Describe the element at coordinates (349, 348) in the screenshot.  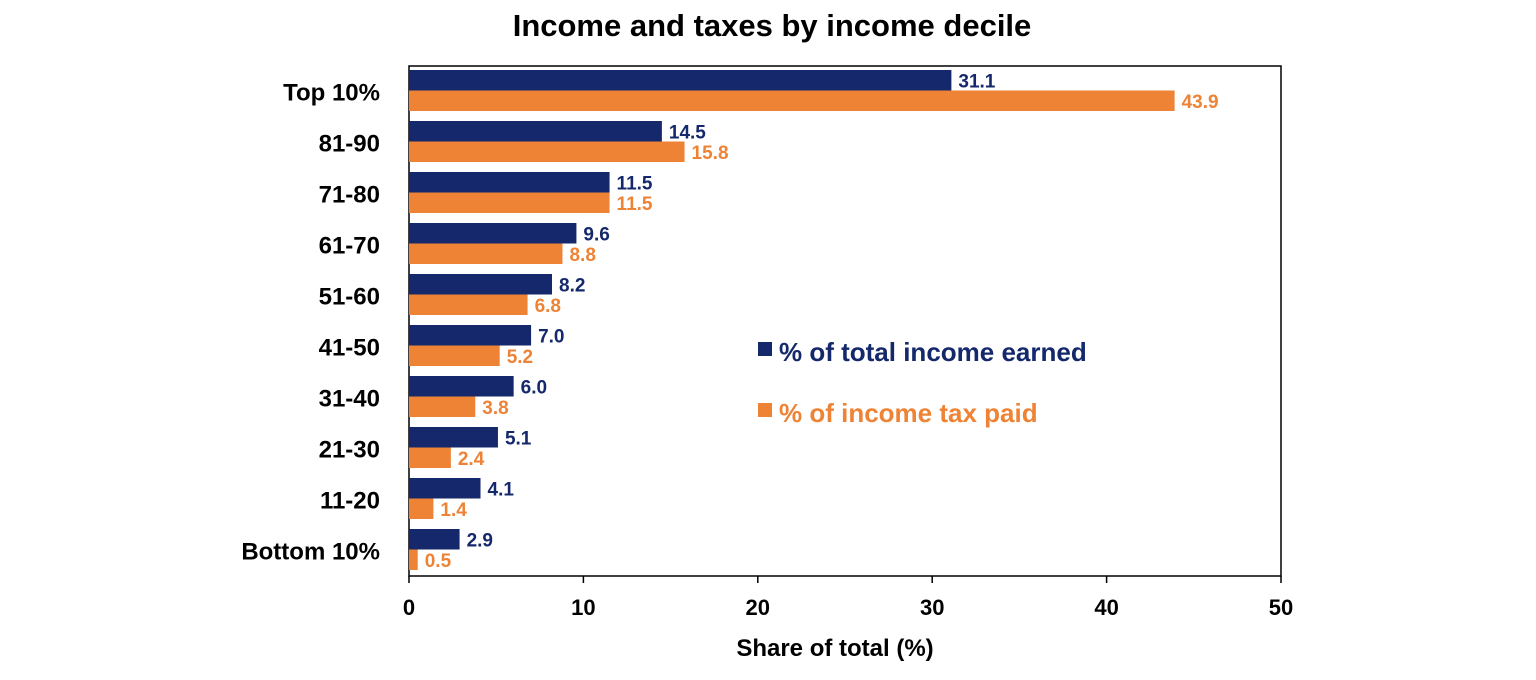
I see `category-label: 41-50` at that location.